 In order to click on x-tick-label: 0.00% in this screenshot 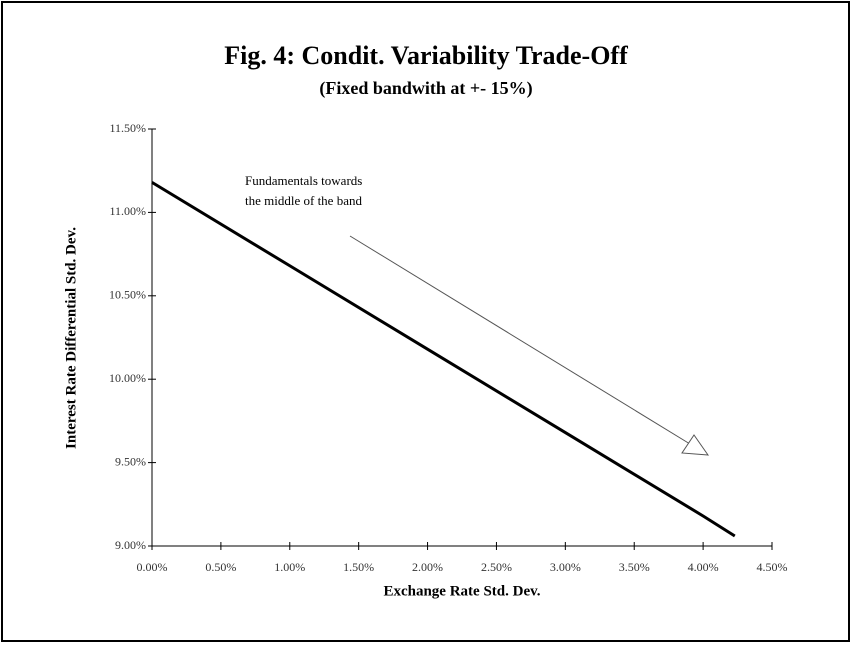, I will do `click(152, 567)`.